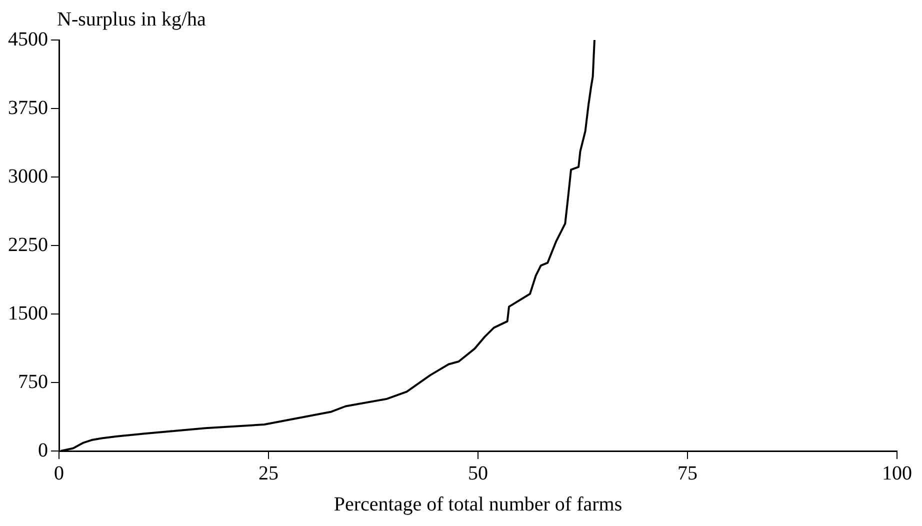  I want to click on x-tick-label: 75, so click(688, 473).